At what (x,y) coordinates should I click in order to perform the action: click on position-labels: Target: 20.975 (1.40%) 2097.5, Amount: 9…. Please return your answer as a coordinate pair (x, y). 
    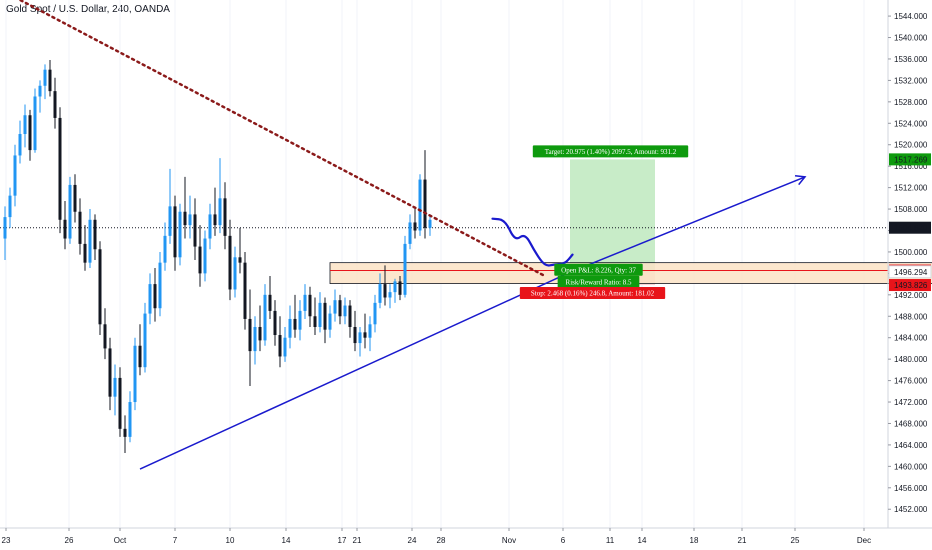
    Looking at the image, I should click on (604, 222).